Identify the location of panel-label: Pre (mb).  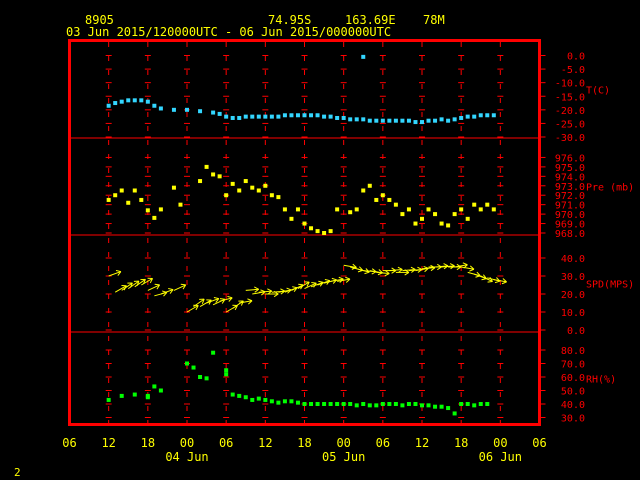
(610, 188).